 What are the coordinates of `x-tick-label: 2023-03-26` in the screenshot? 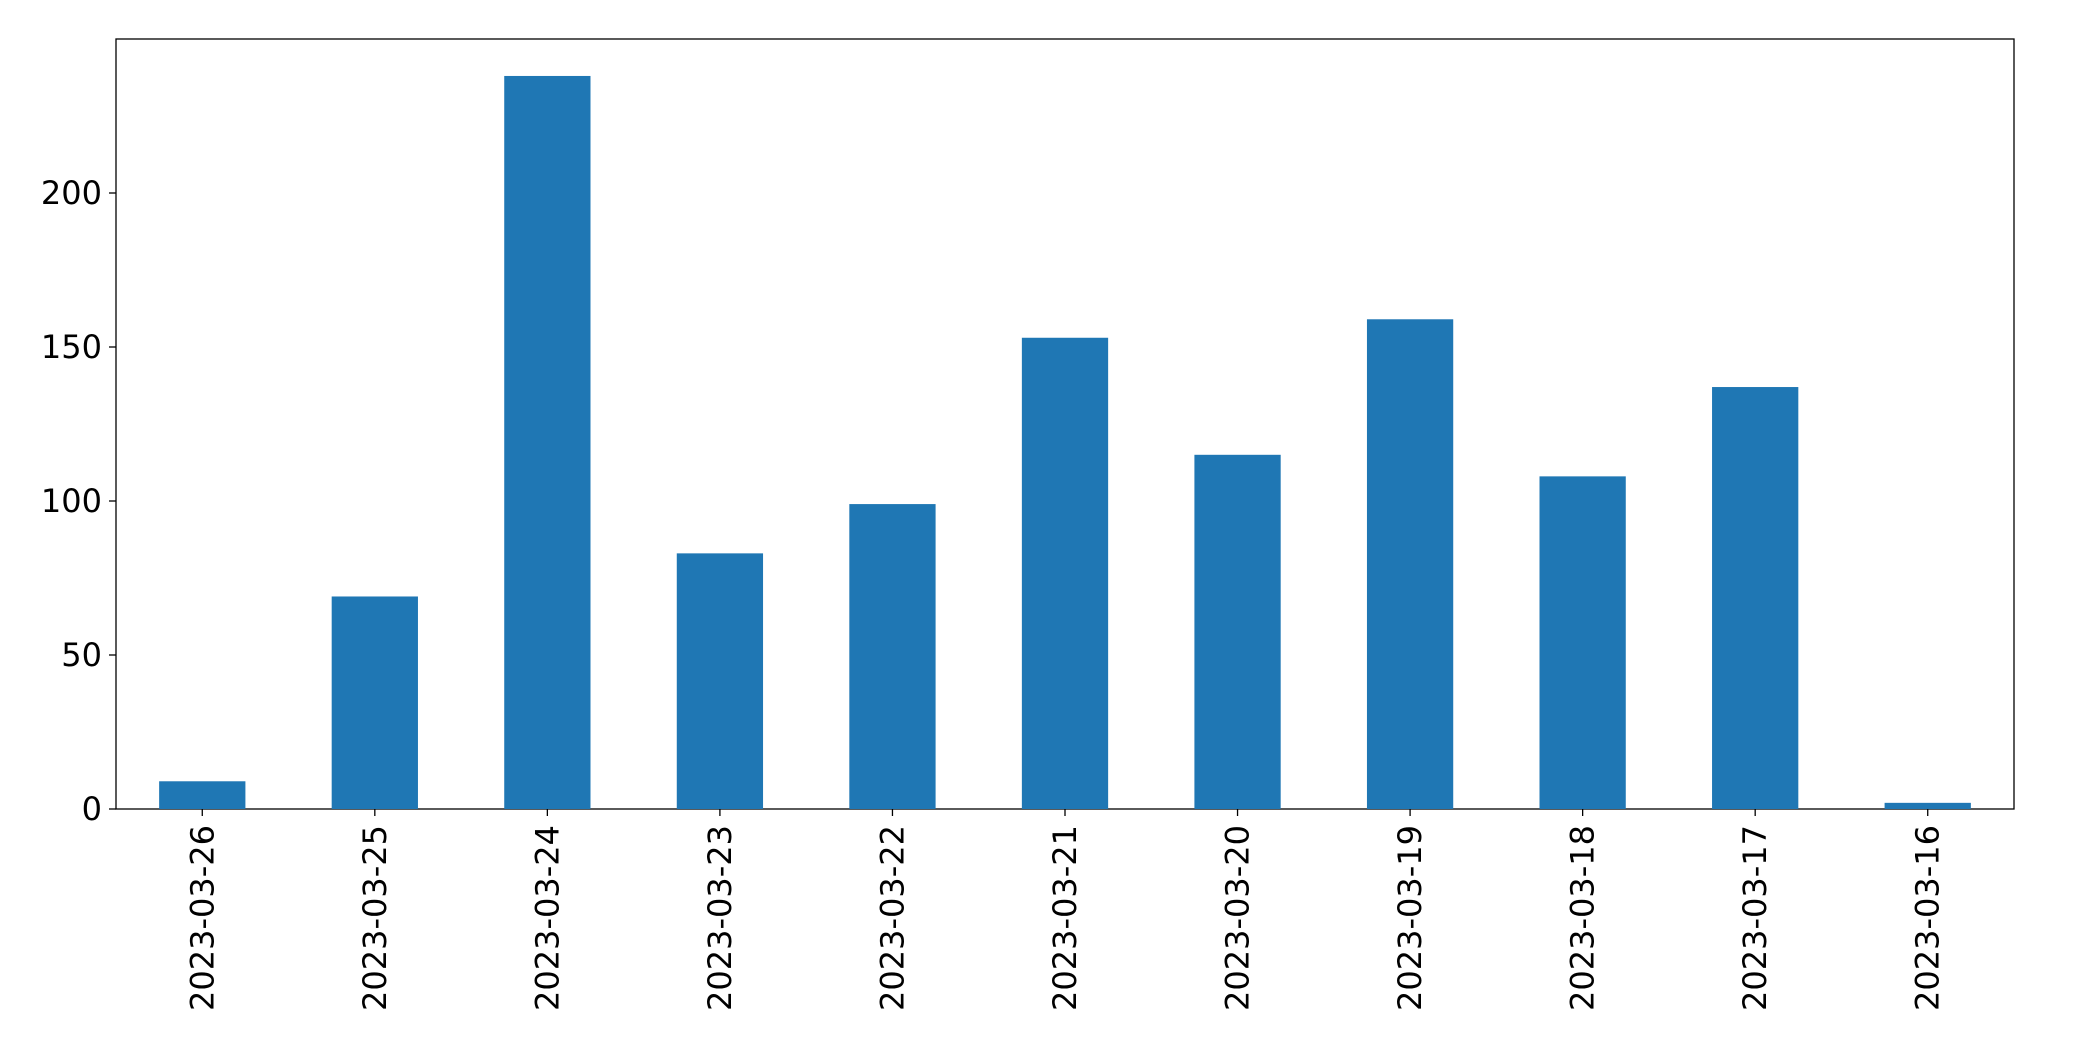 It's located at (202, 918).